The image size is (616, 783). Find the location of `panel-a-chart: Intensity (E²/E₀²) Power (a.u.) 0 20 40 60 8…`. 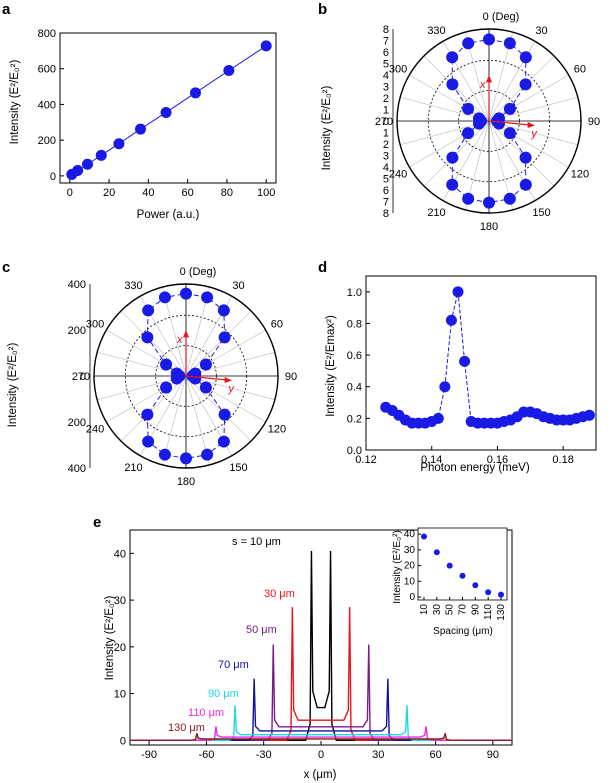

panel-a-chart: Intensity (E²/E₀²) Power (a.u.) 0 20 40 60 8… is located at coordinates (143, 124).